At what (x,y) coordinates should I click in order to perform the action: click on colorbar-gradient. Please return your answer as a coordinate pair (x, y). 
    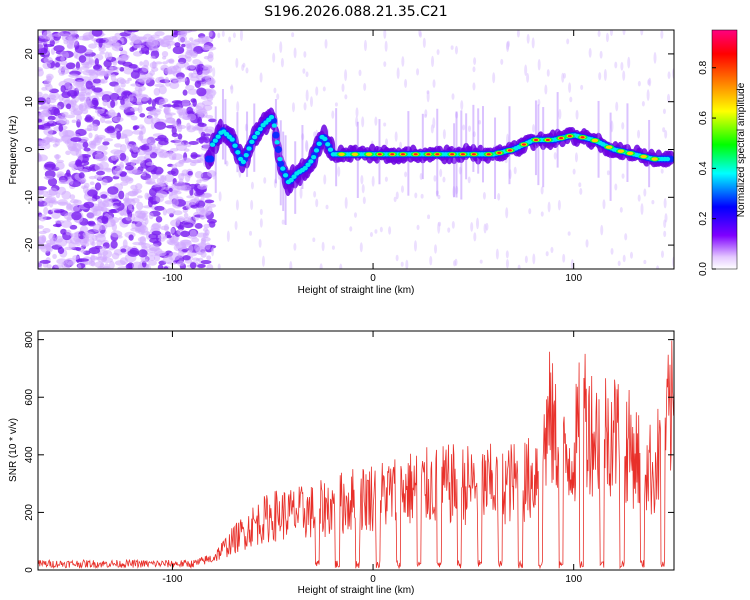
    Looking at the image, I should click on (724, 149).